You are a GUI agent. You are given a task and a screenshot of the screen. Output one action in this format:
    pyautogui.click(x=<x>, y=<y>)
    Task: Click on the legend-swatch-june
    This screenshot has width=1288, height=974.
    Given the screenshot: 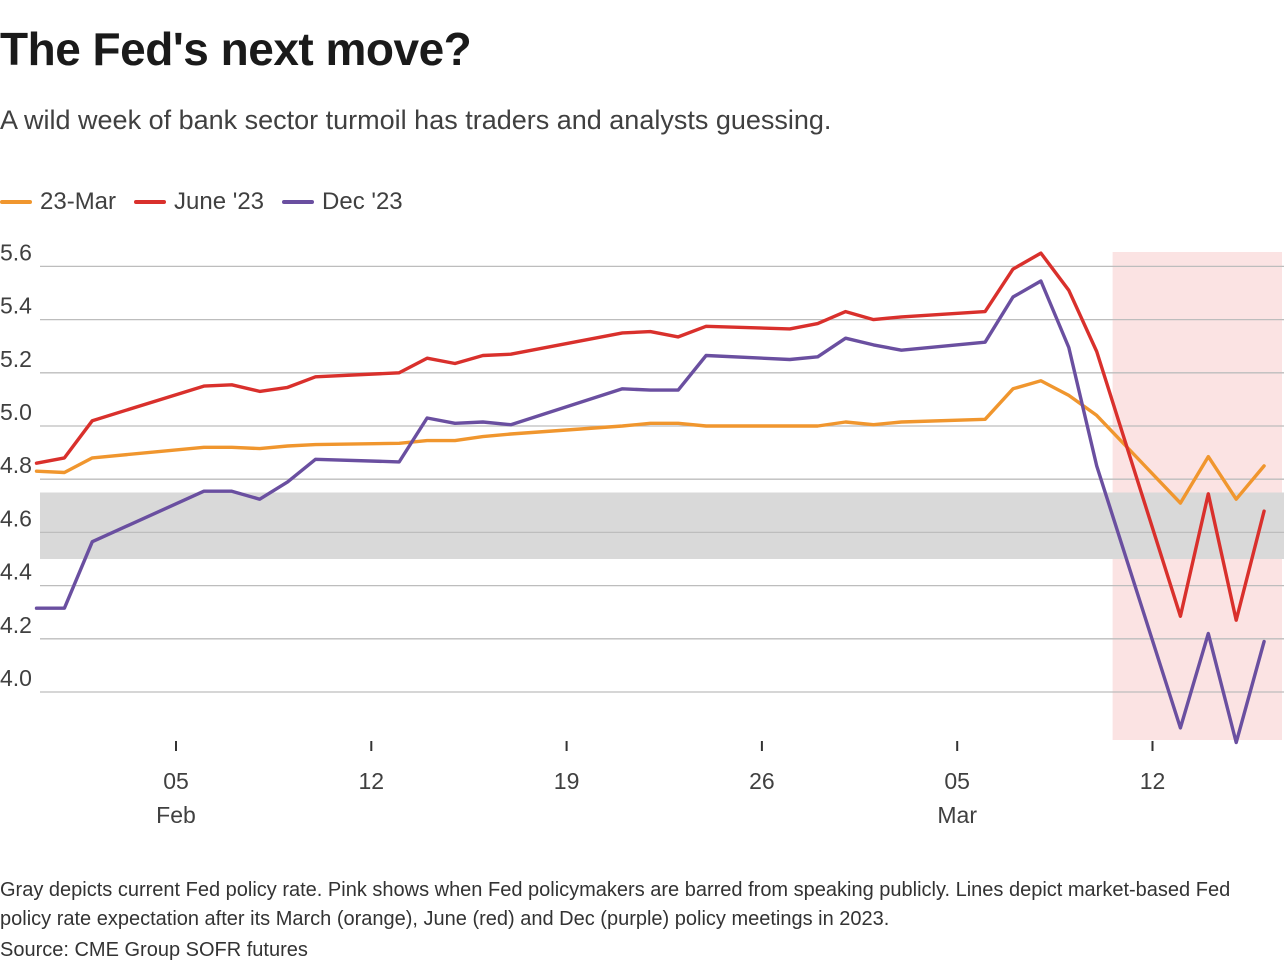 What is the action you would take?
    pyautogui.click(x=150, y=202)
    